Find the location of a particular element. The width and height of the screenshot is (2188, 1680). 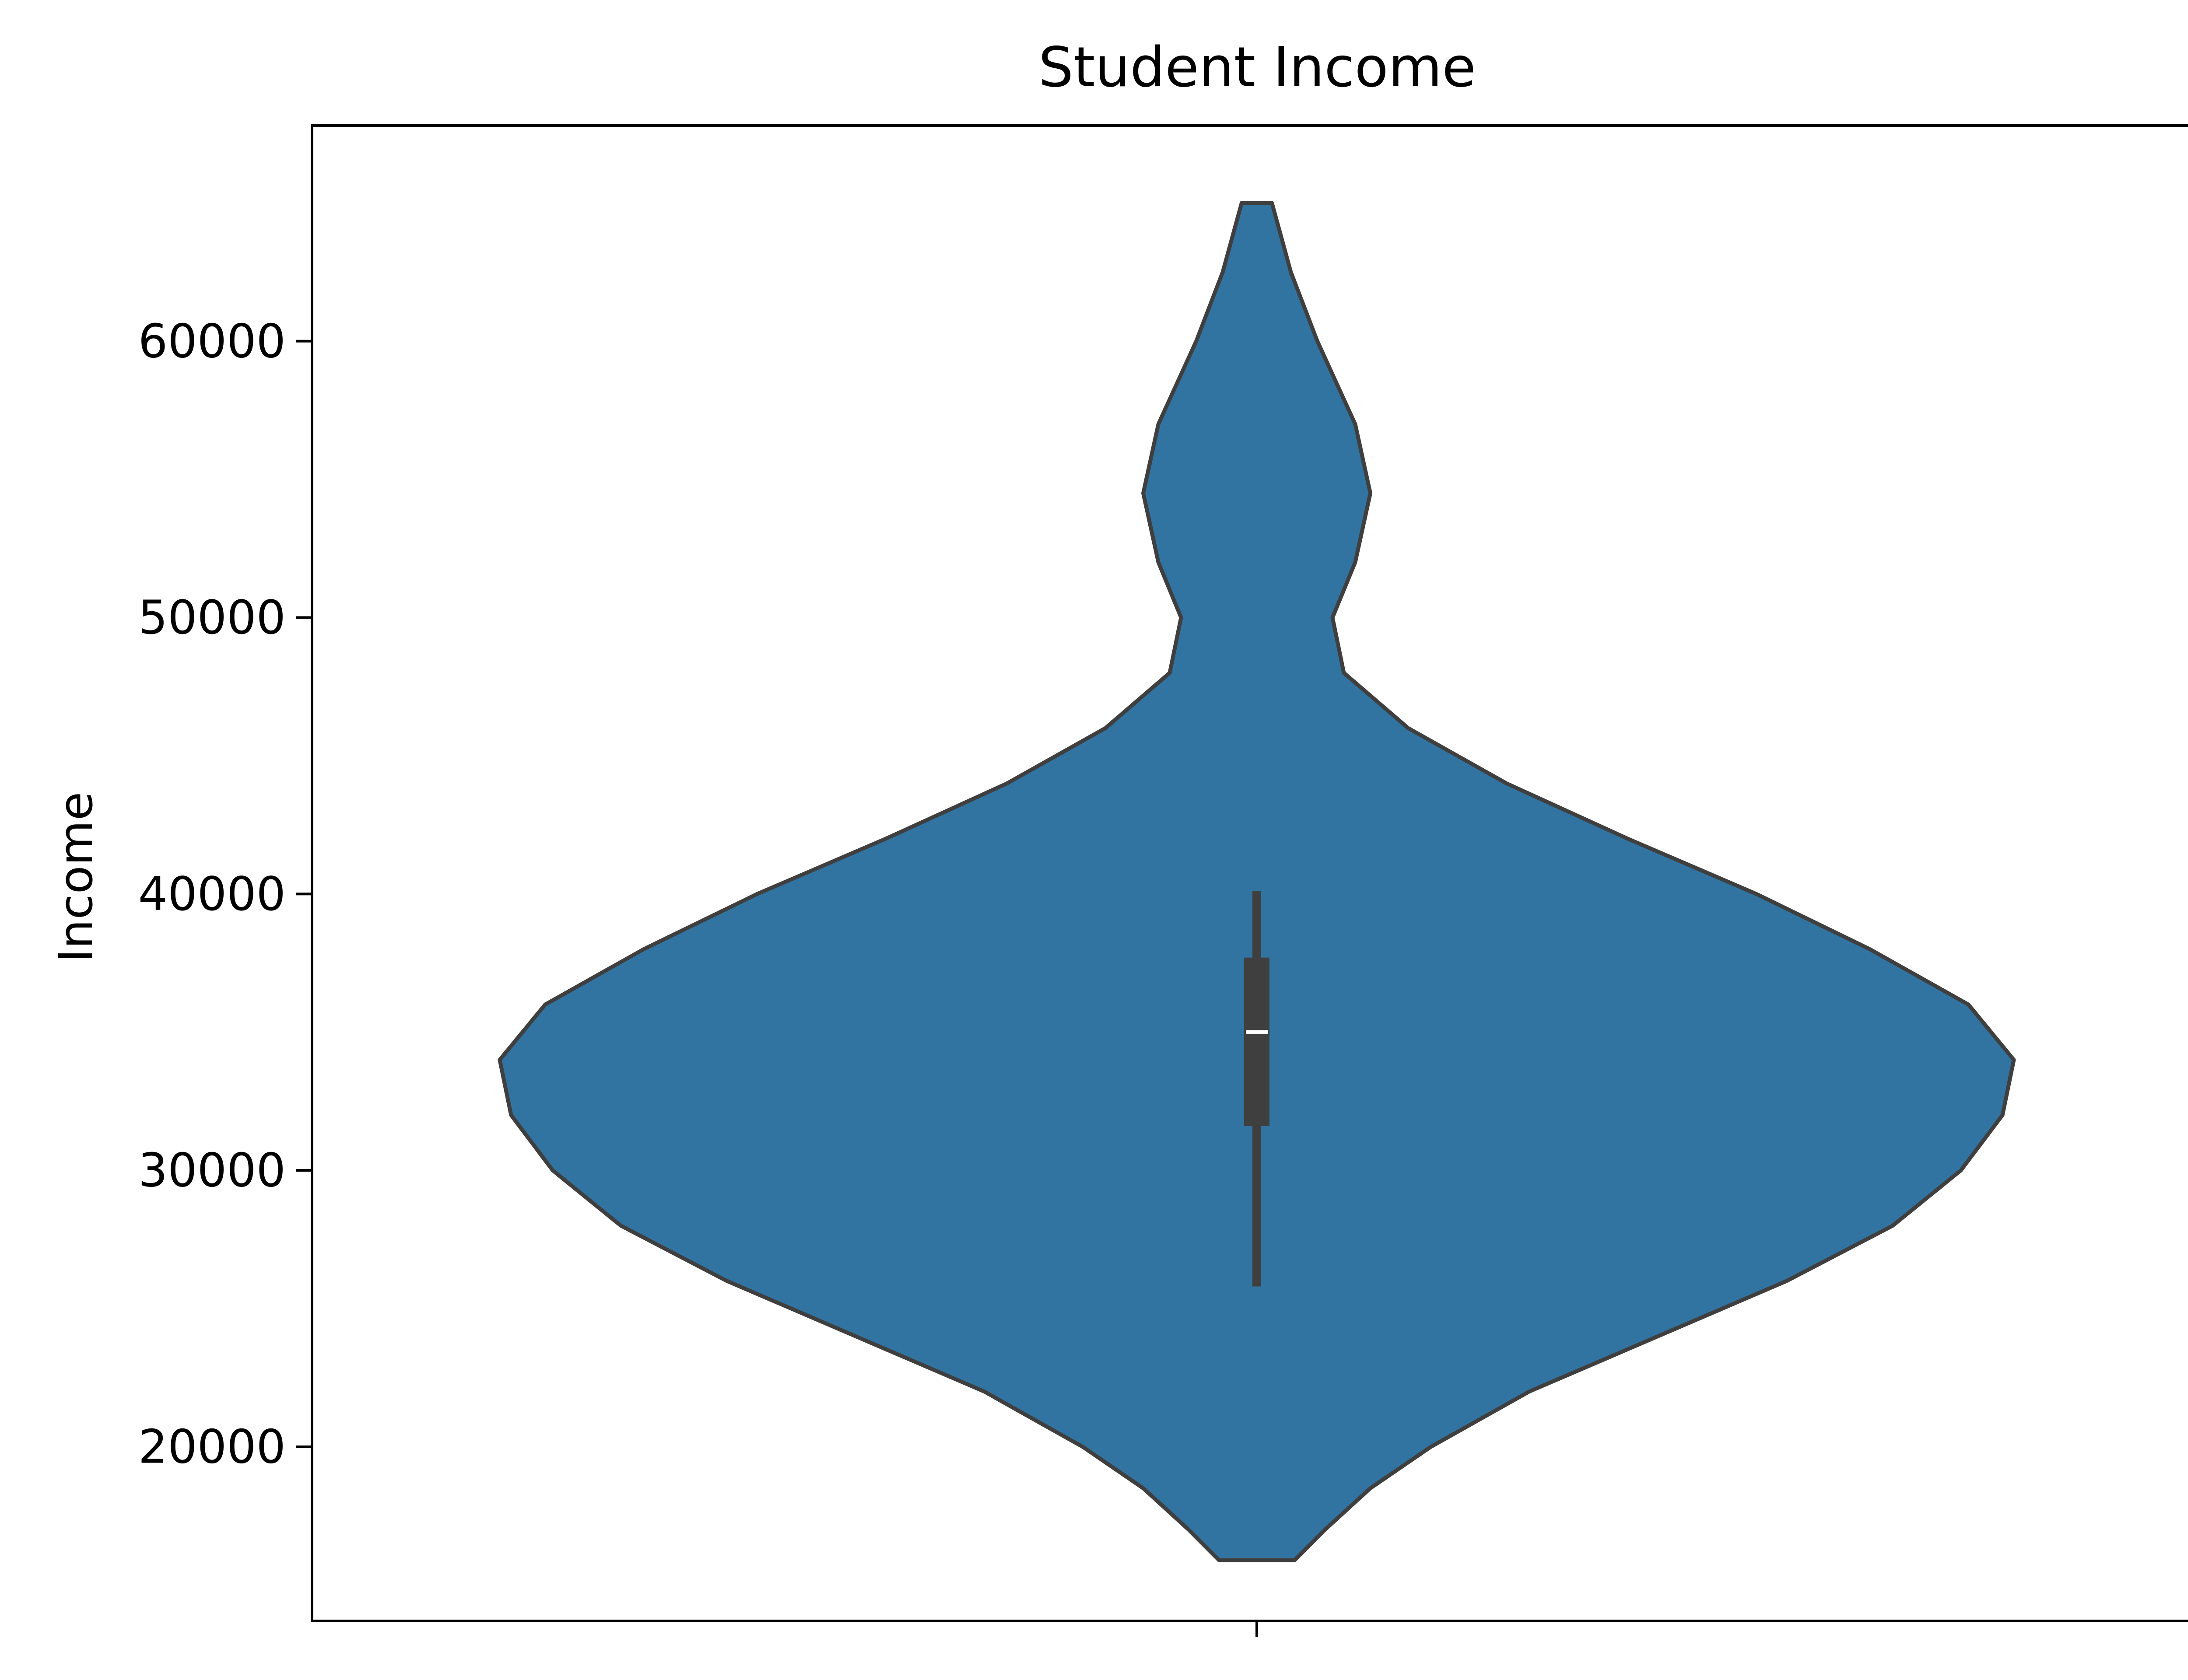

y-tick-label: 40000 is located at coordinates (212, 894).